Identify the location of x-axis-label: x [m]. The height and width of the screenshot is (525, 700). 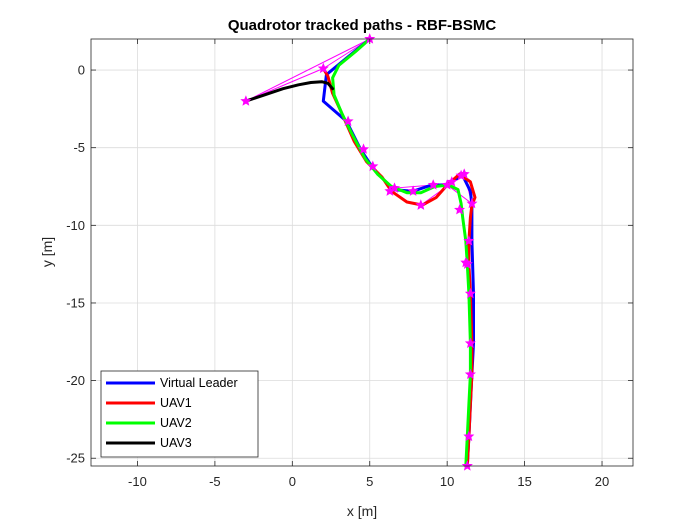
(362, 511).